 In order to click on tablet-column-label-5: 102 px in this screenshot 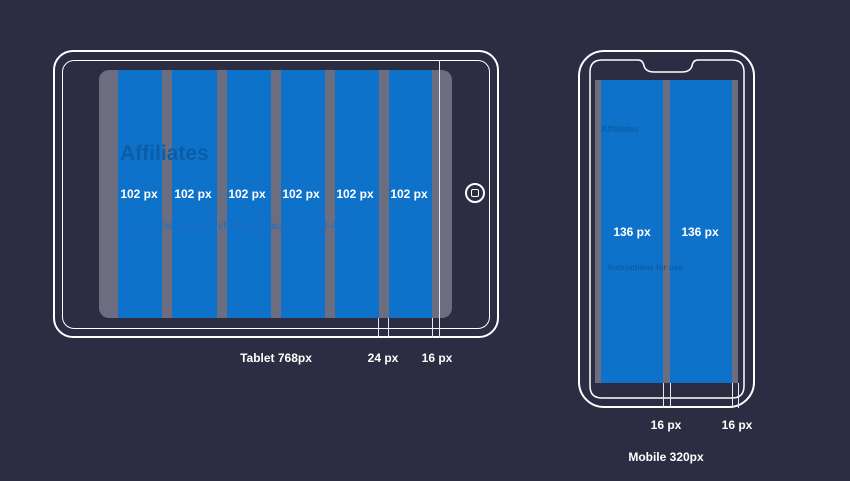, I will do `click(355, 194)`.